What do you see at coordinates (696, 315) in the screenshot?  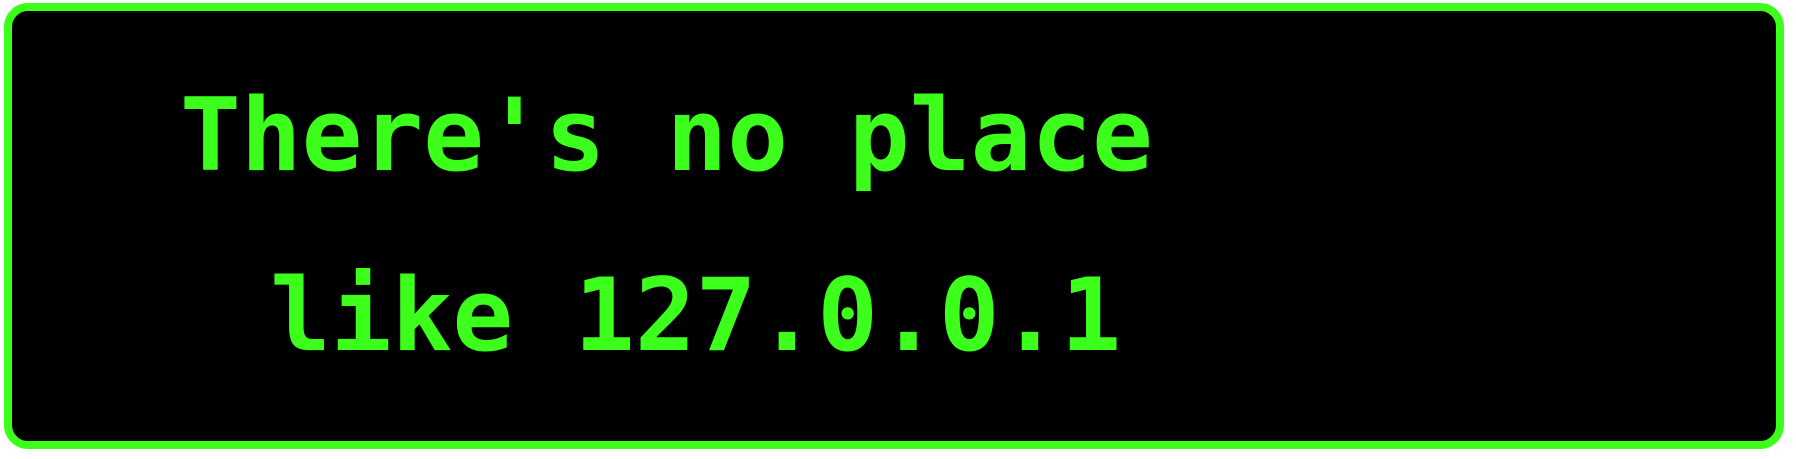 I see `sign-text-line-2: like 127.0.0.1` at bounding box center [696, 315].